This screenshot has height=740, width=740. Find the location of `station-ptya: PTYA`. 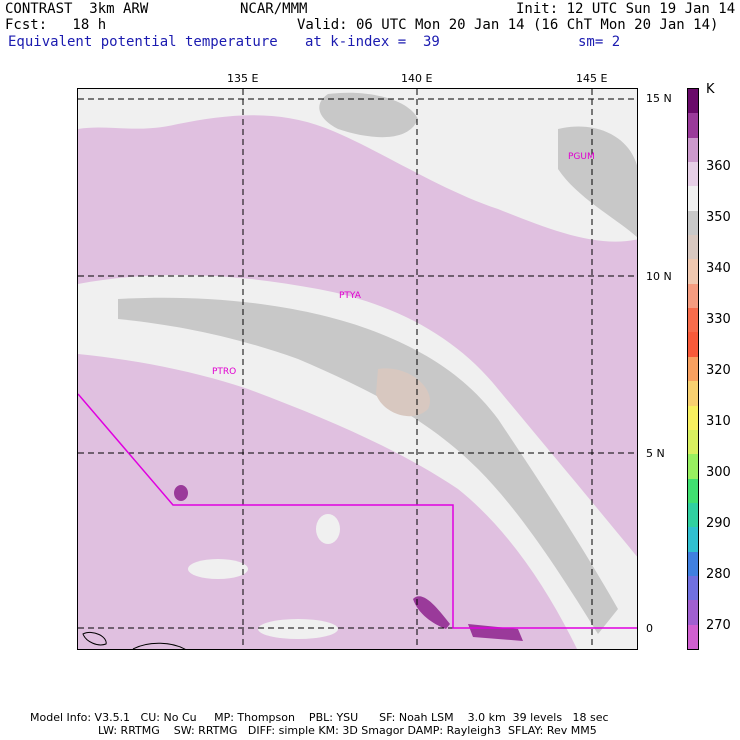

station-ptya: PTYA is located at coordinates (350, 296).